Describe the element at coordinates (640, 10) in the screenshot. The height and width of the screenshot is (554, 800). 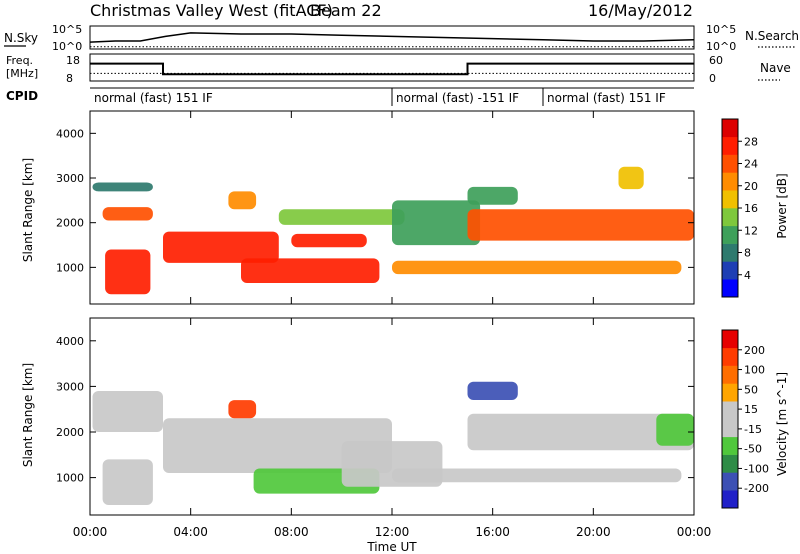
I see `date-label: 16/May/2012` at that location.